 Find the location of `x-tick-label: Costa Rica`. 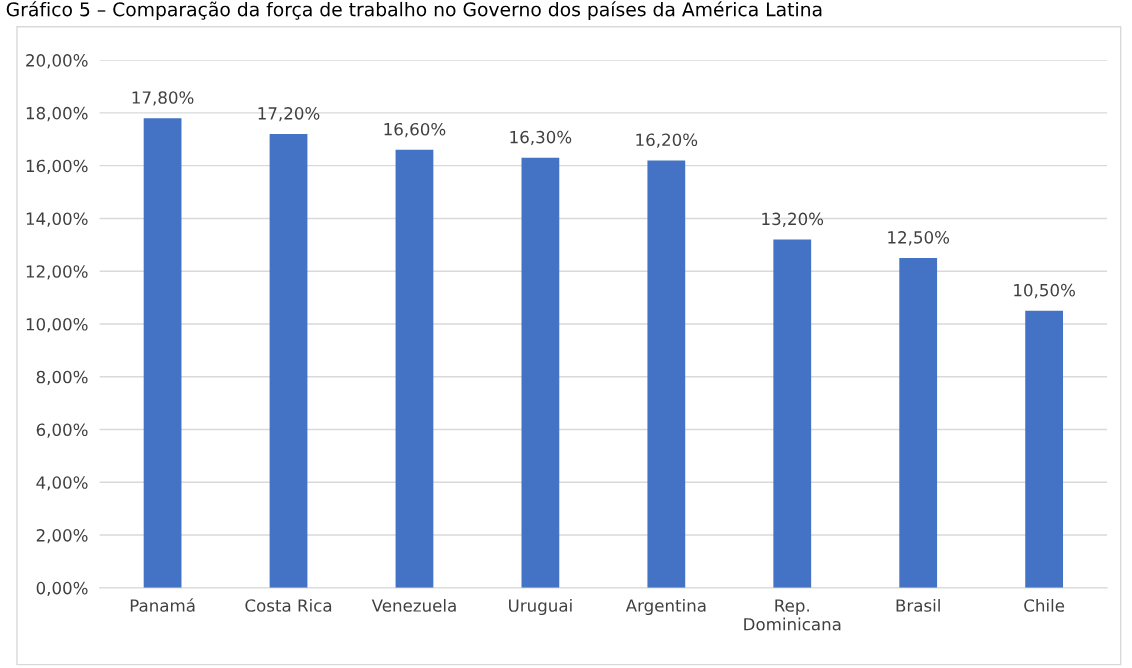

x-tick-label: Costa Rica is located at coordinates (288, 605).